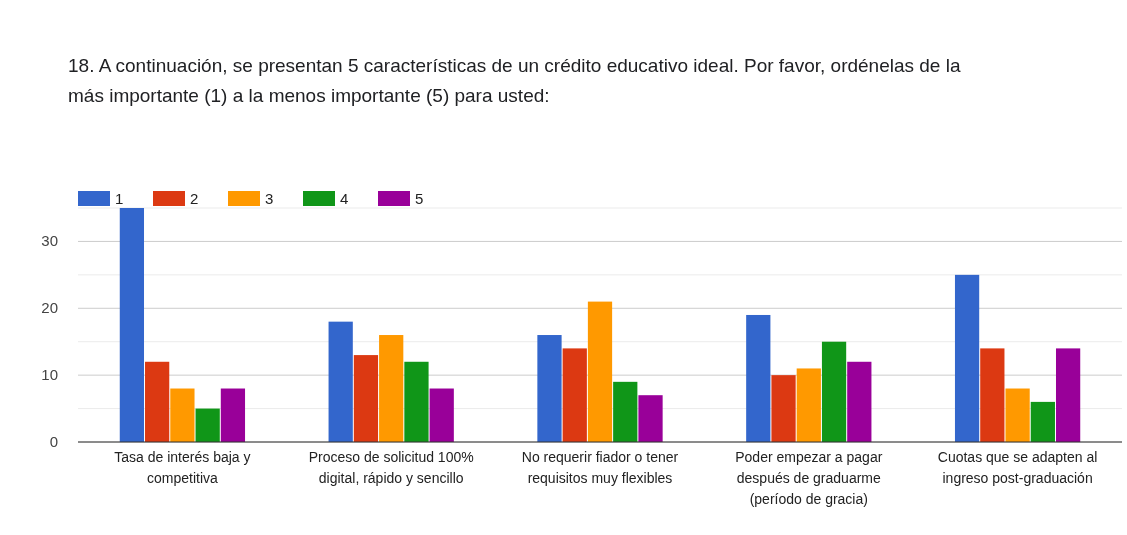 This screenshot has width=1127, height=535. What do you see at coordinates (53, 441) in the screenshot?
I see `y-tick-label: 0` at bounding box center [53, 441].